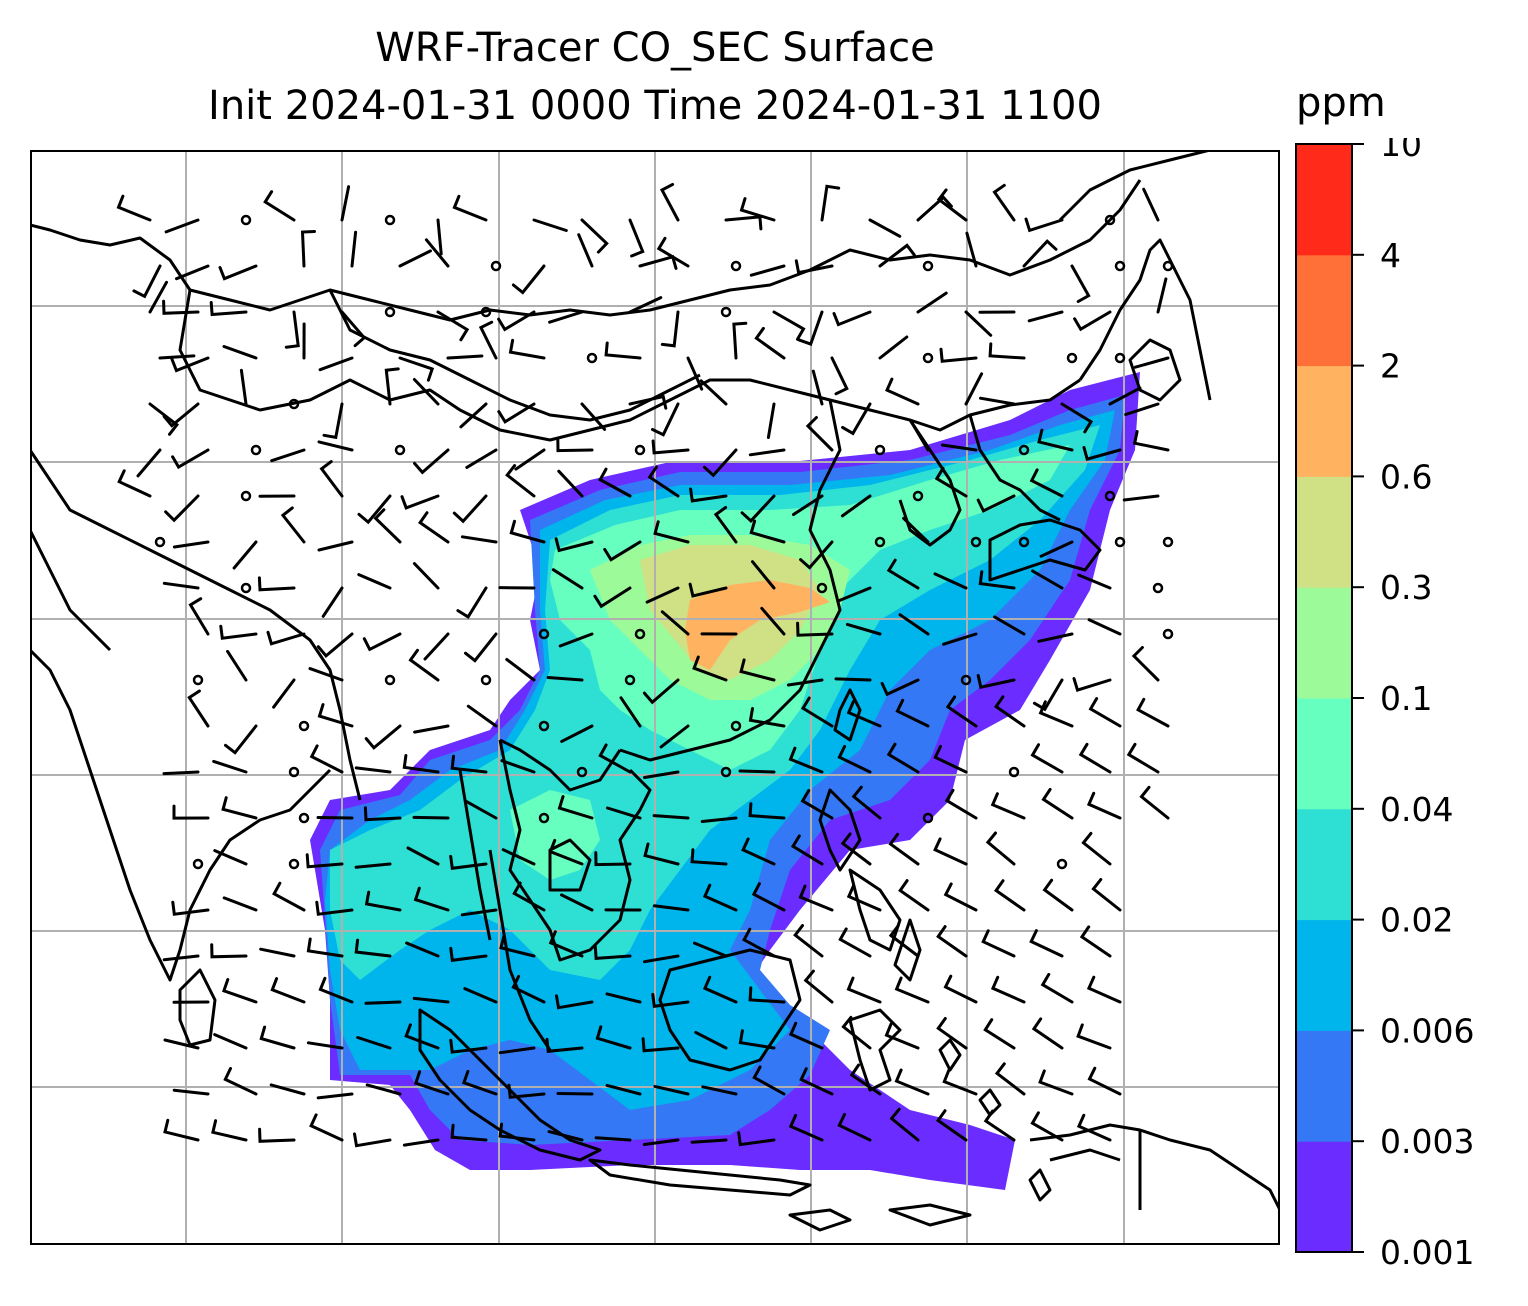 This screenshot has height=1306, width=1528. What do you see at coordinates (1390, 255) in the screenshot?
I see `colorbar-tick-label: 4` at bounding box center [1390, 255].